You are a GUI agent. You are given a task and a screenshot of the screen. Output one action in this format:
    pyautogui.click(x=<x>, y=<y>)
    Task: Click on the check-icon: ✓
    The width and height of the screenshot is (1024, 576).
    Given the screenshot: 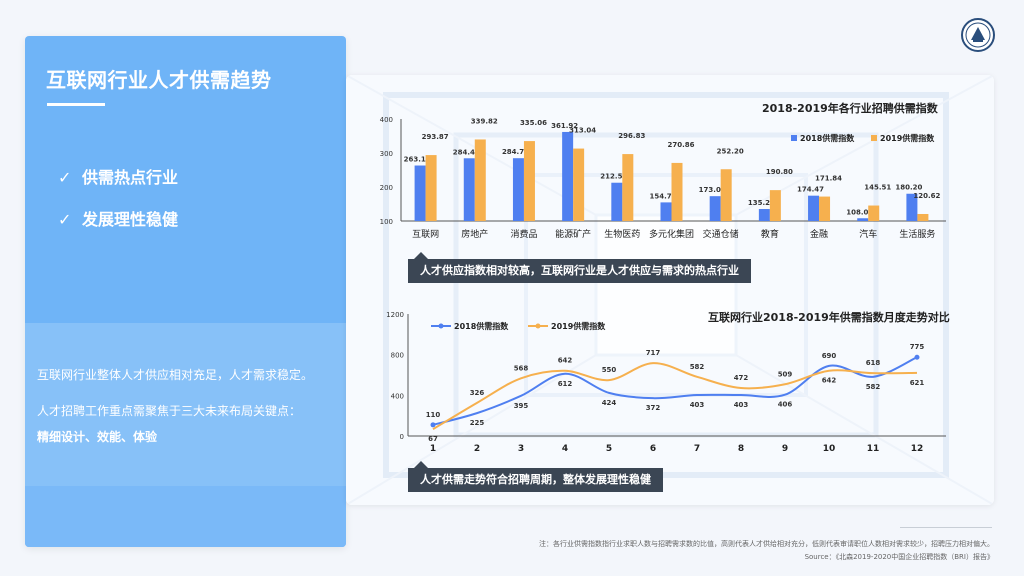 What is the action you would take?
    pyautogui.click(x=65, y=177)
    